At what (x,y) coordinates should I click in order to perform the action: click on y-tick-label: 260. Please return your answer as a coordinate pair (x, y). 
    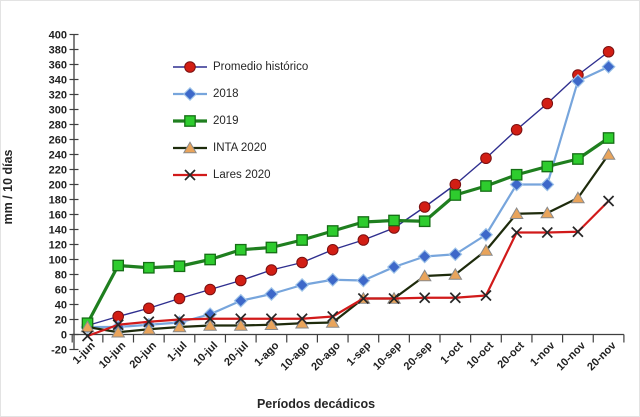
    Looking at the image, I should click on (58, 141).